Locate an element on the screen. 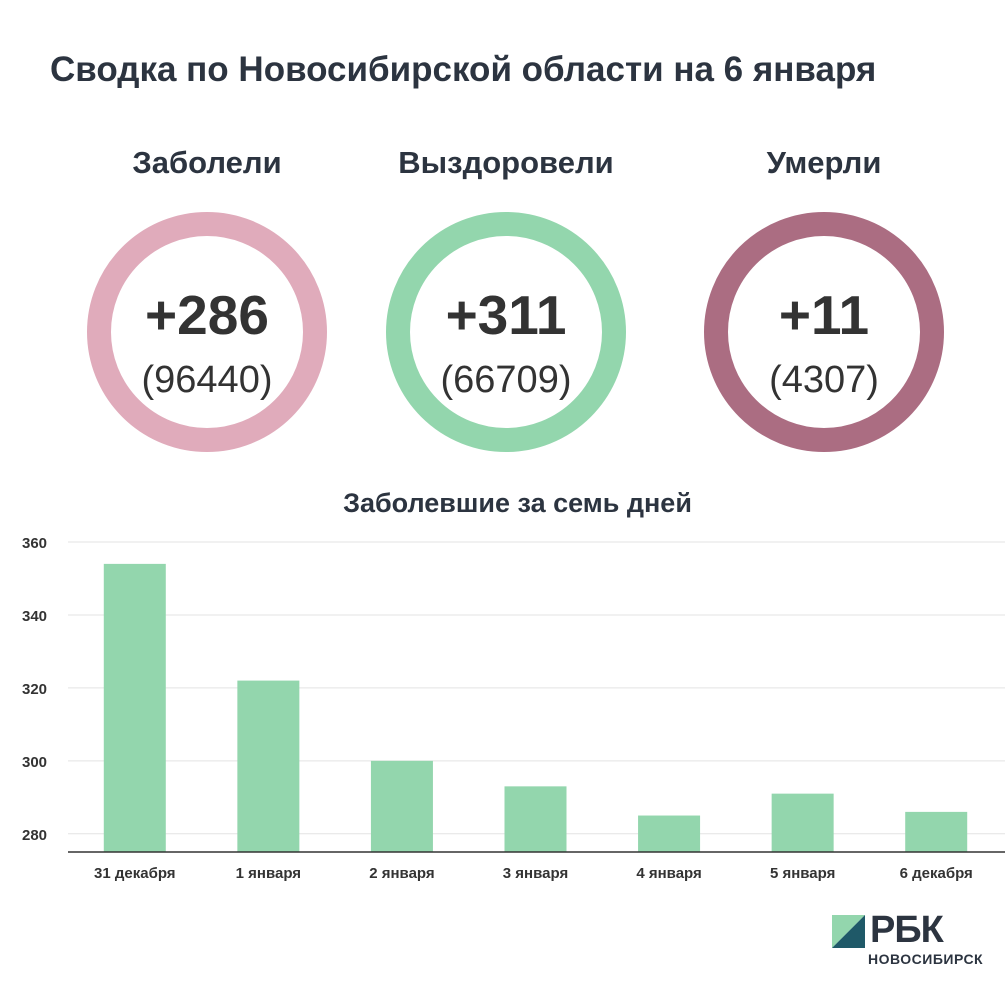  y-tick-label: 300 is located at coordinates (34, 762).